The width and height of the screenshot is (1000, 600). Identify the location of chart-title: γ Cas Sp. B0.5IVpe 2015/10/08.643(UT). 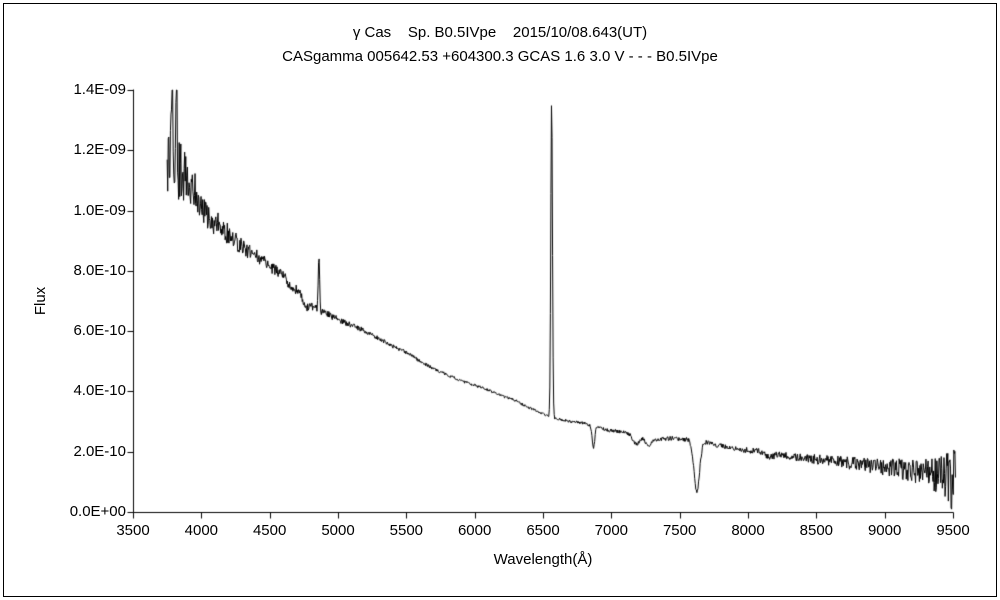
(500, 32).